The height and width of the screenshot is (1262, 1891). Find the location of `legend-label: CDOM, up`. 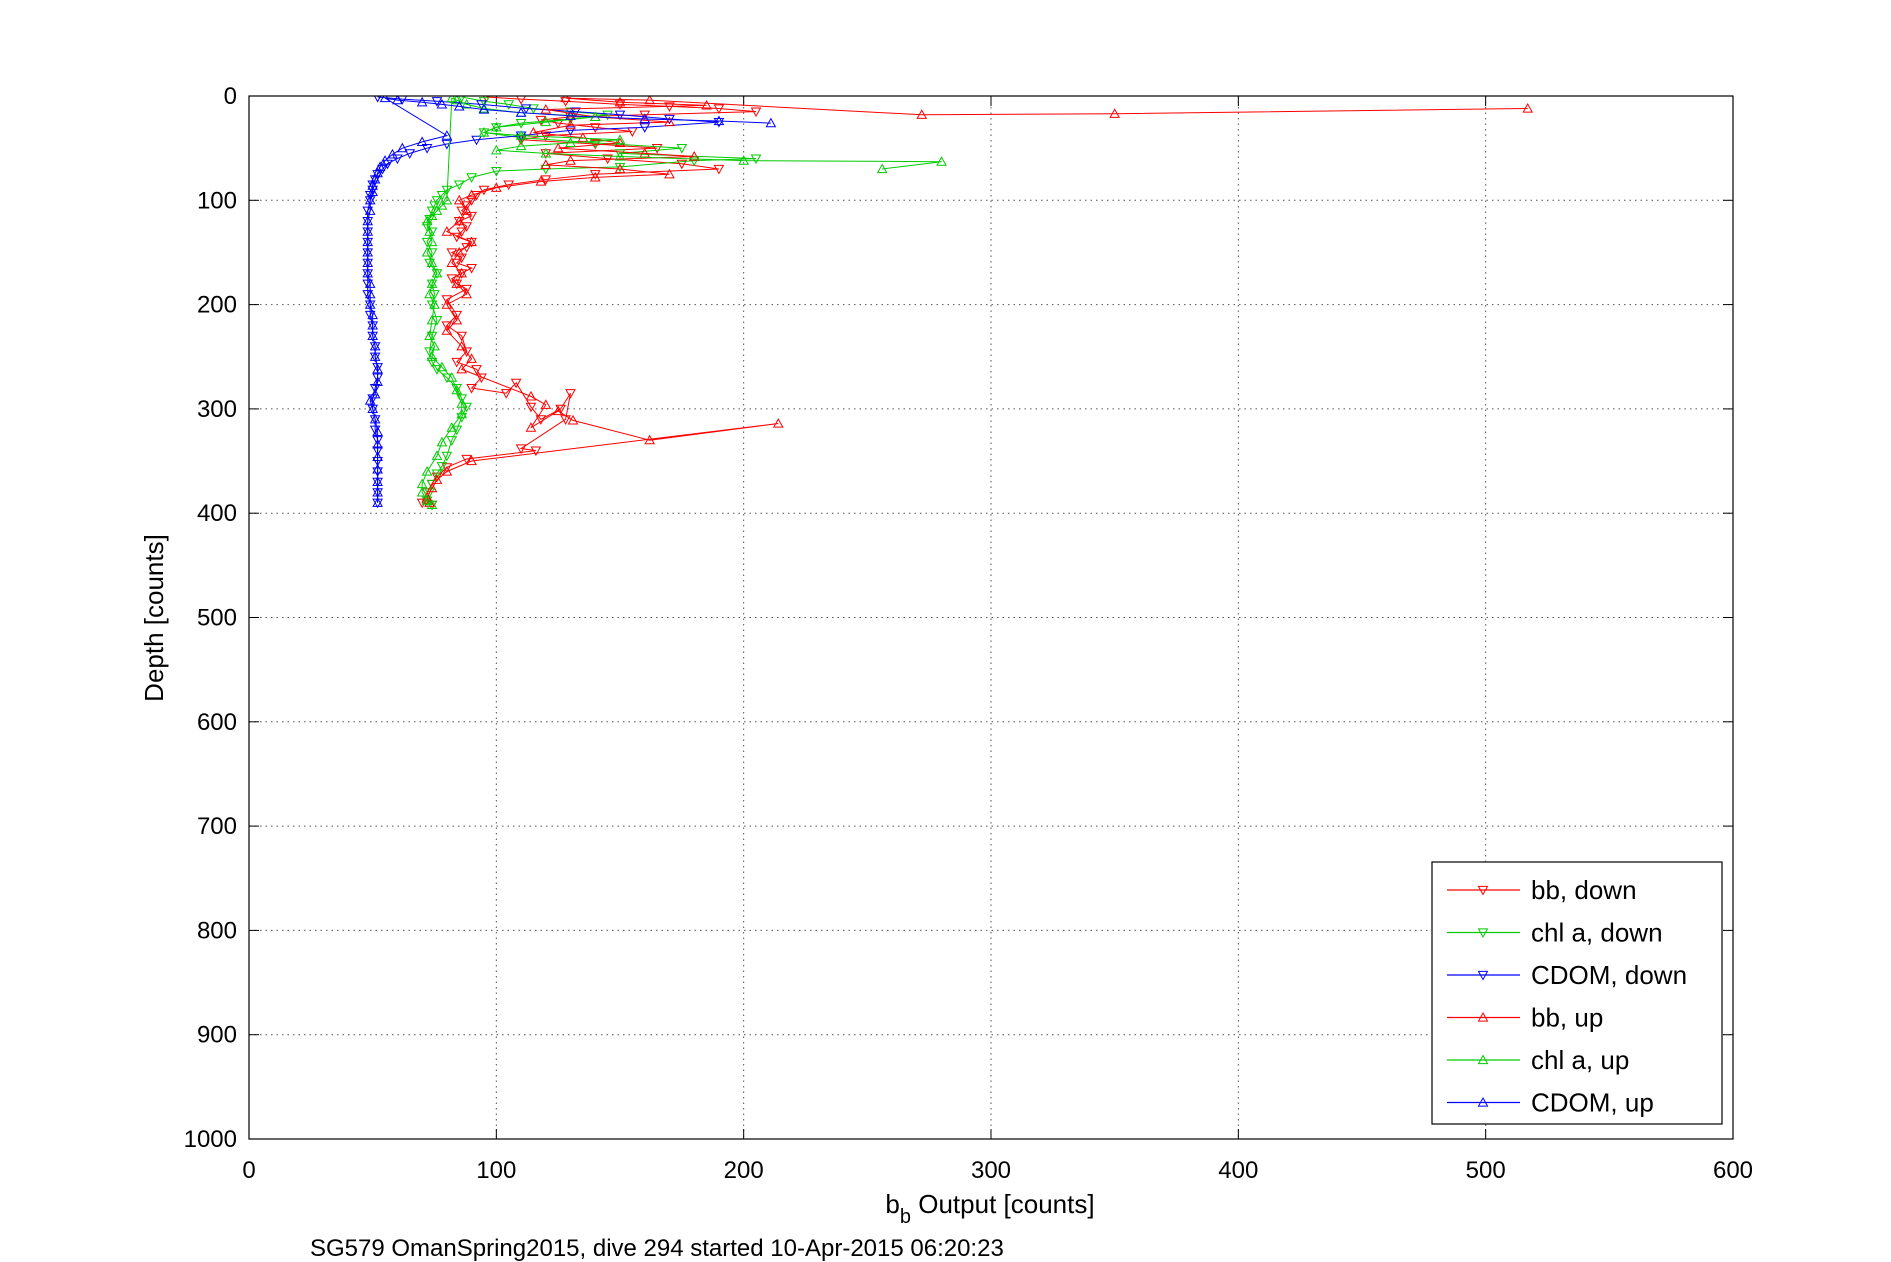

legend-label: CDOM, up is located at coordinates (1592, 1103).